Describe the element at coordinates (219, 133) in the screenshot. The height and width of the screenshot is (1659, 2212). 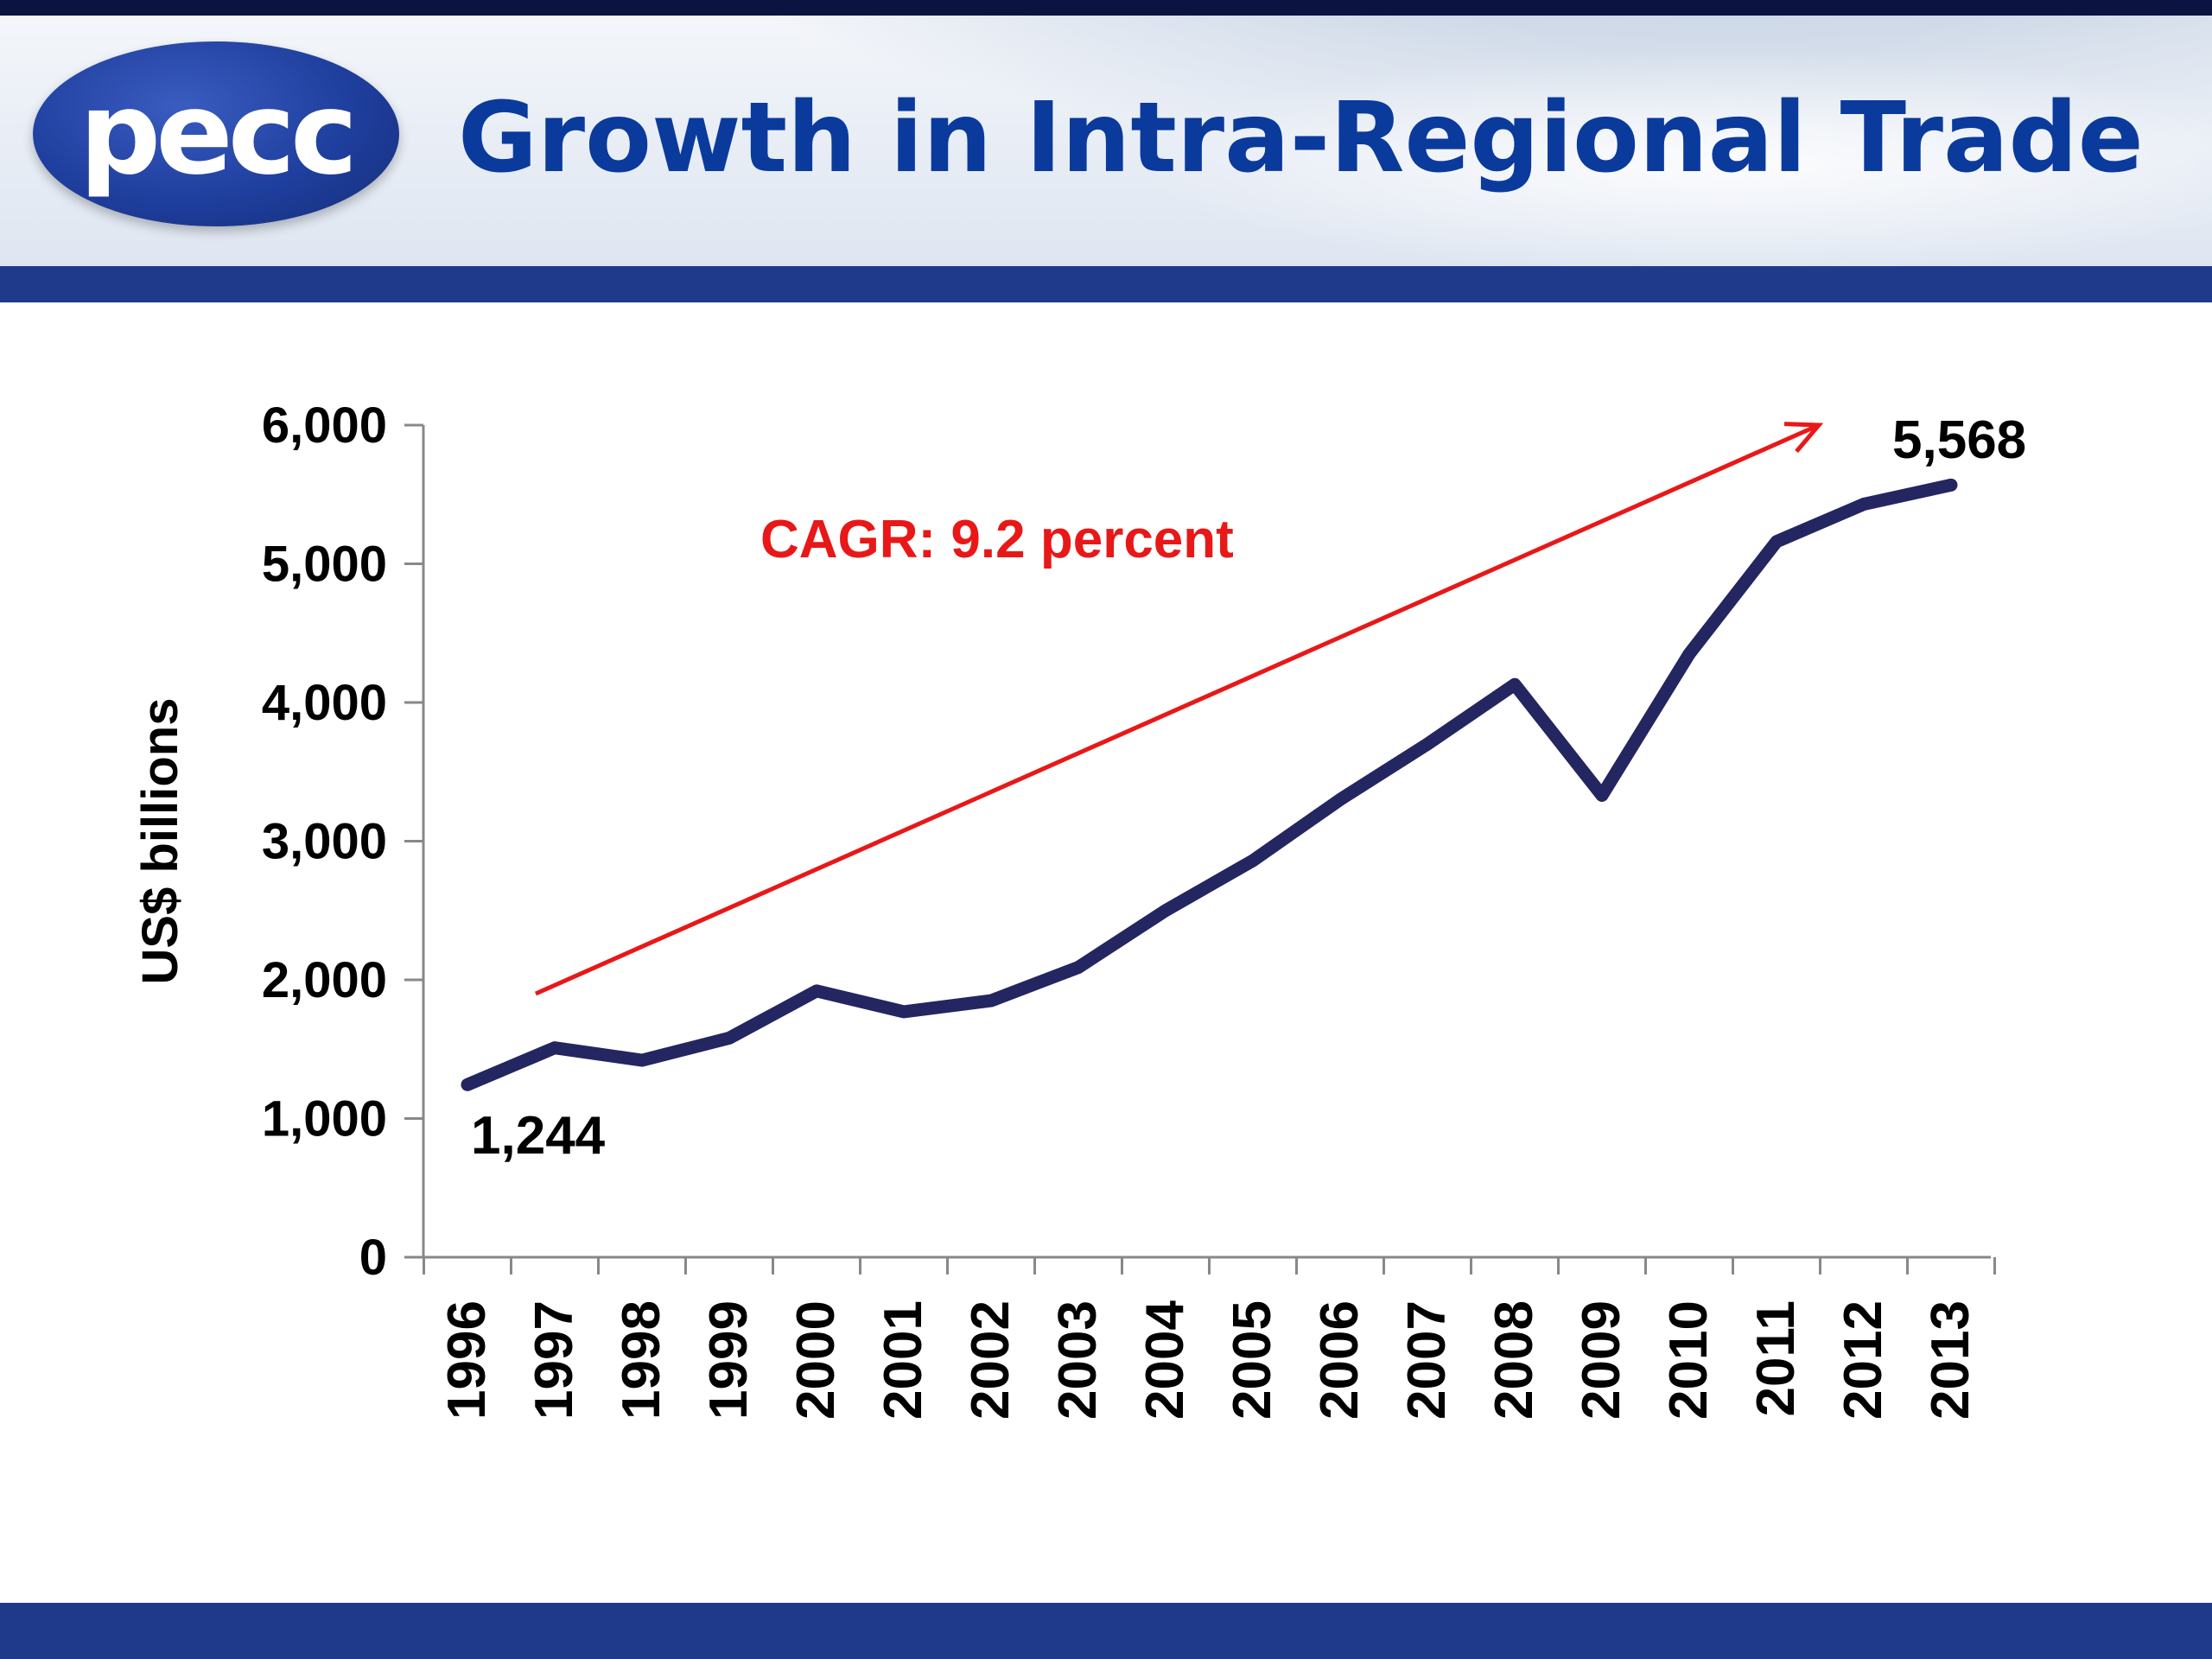
I see `logo-text: pecc` at that location.